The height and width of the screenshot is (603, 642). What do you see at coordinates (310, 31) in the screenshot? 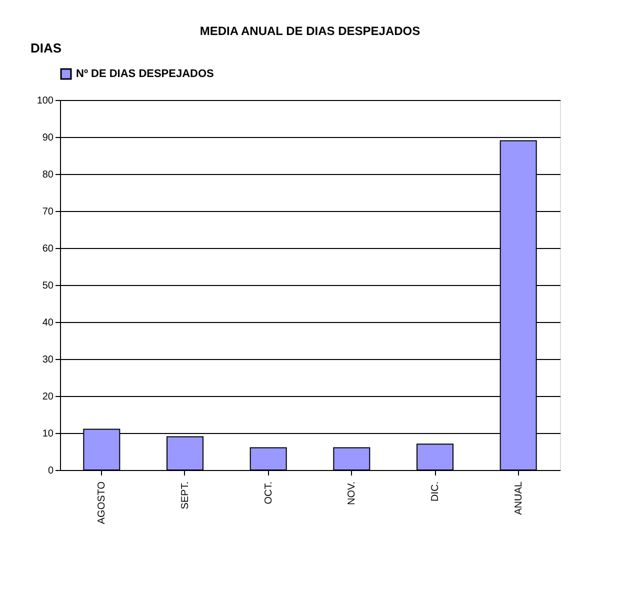
I see `chart-title: MEDIA ANUAL DE DIAS DESPEJADOS` at bounding box center [310, 31].